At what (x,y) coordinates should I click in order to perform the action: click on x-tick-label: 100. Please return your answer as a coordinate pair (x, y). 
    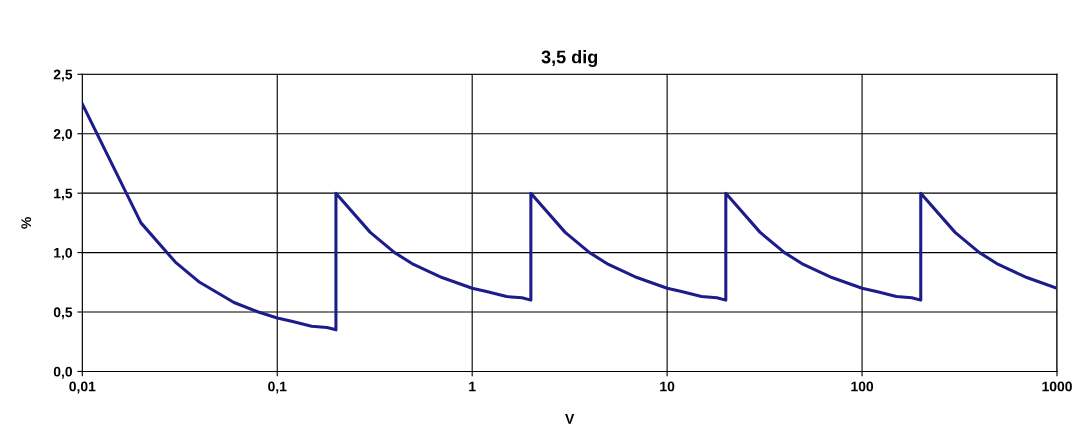
    Looking at the image, I should click on (862, 386).